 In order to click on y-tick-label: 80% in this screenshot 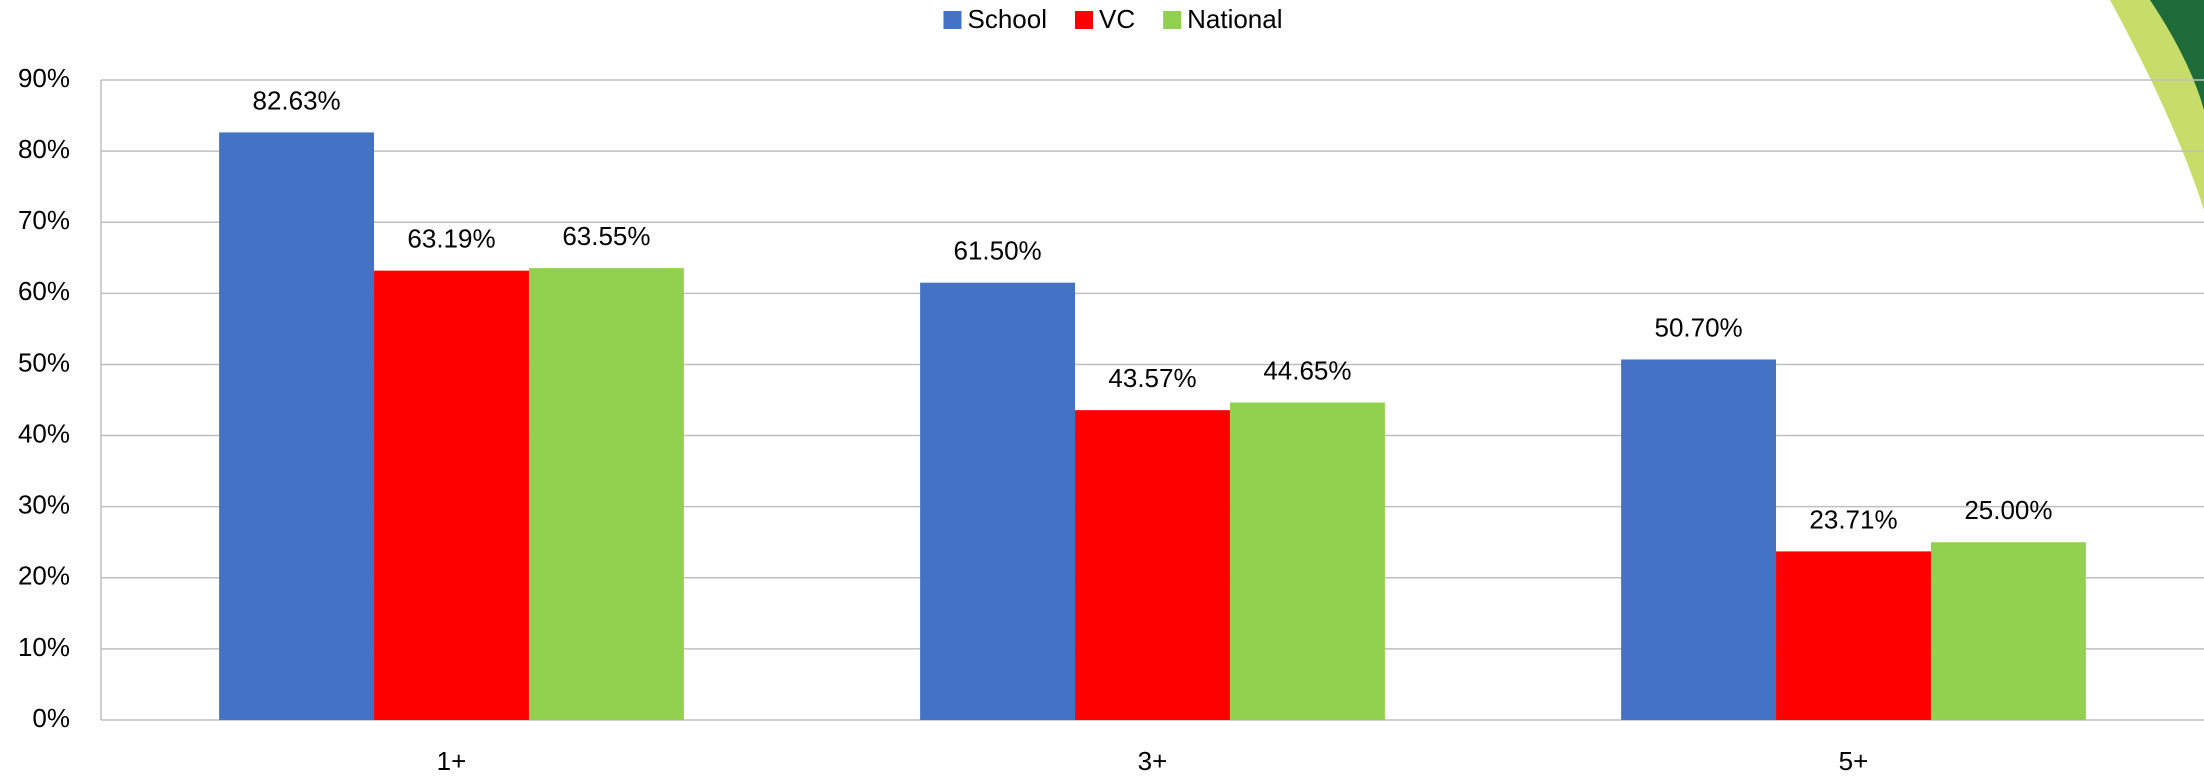, I will do `click(44, 149)`.